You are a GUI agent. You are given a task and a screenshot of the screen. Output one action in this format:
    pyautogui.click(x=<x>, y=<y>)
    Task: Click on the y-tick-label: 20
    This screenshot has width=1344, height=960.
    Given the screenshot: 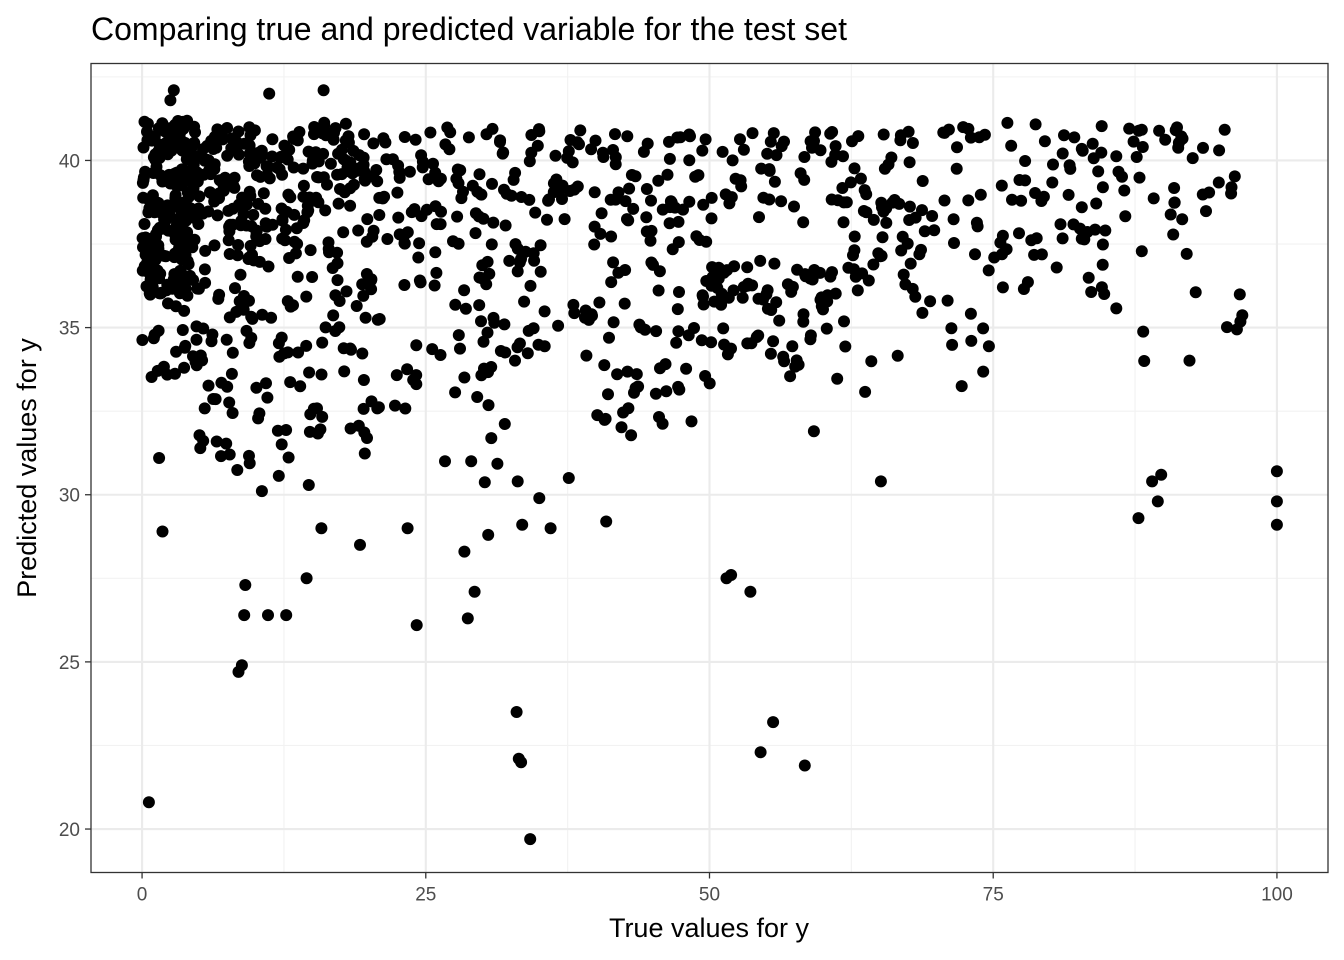 What is the action you would take?
    pyautogui.click(x=69, y=830)
    